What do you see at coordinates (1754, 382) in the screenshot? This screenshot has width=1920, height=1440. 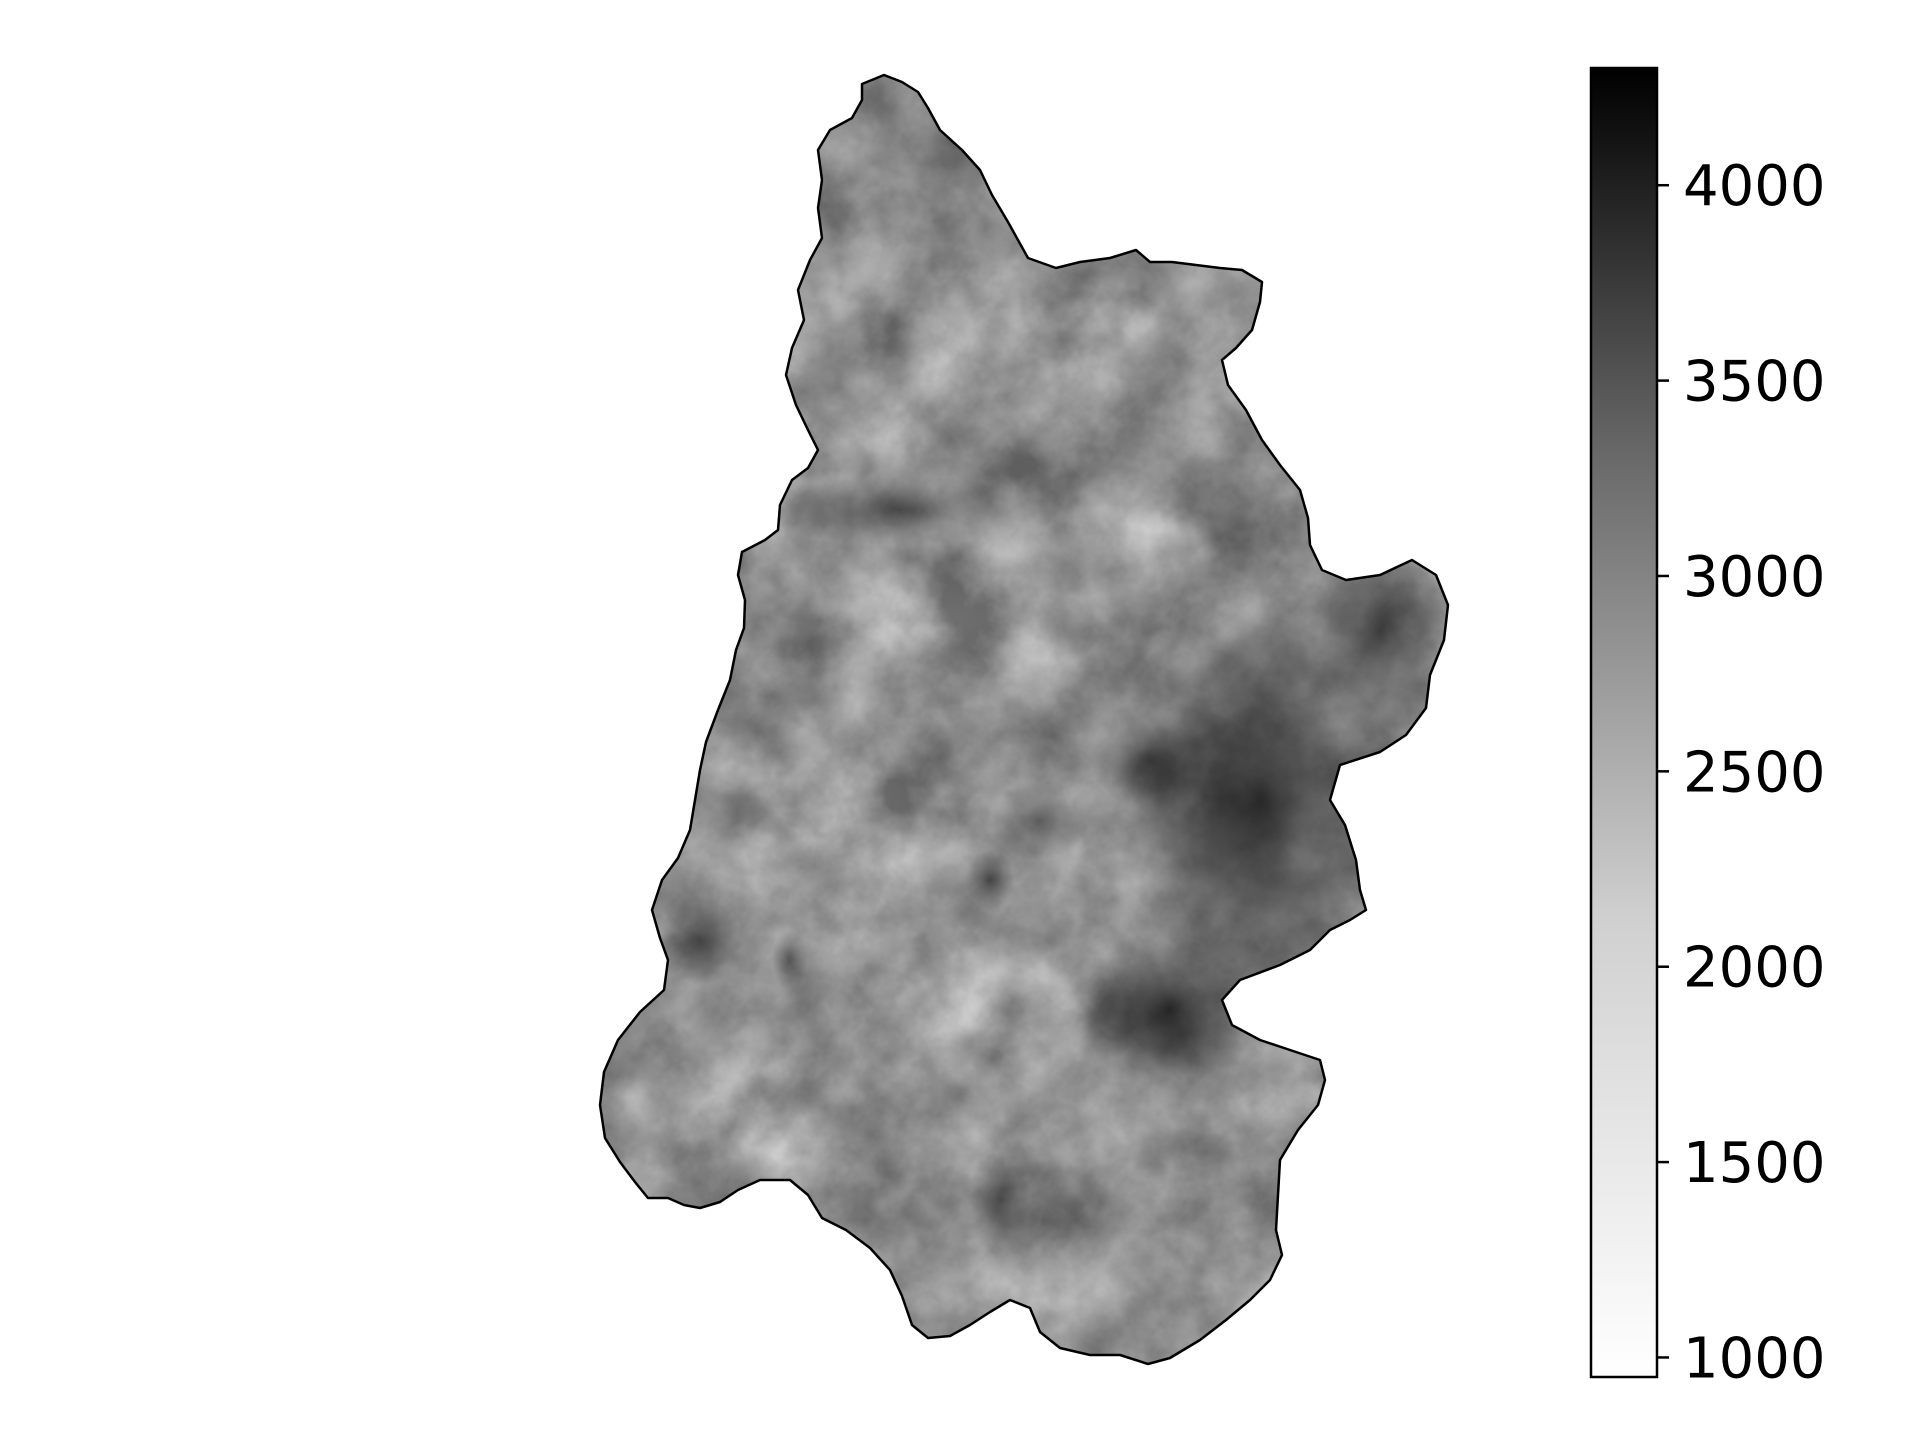 I see `colorbar-tick-label: 3500` at bounding box center [1754, 382].